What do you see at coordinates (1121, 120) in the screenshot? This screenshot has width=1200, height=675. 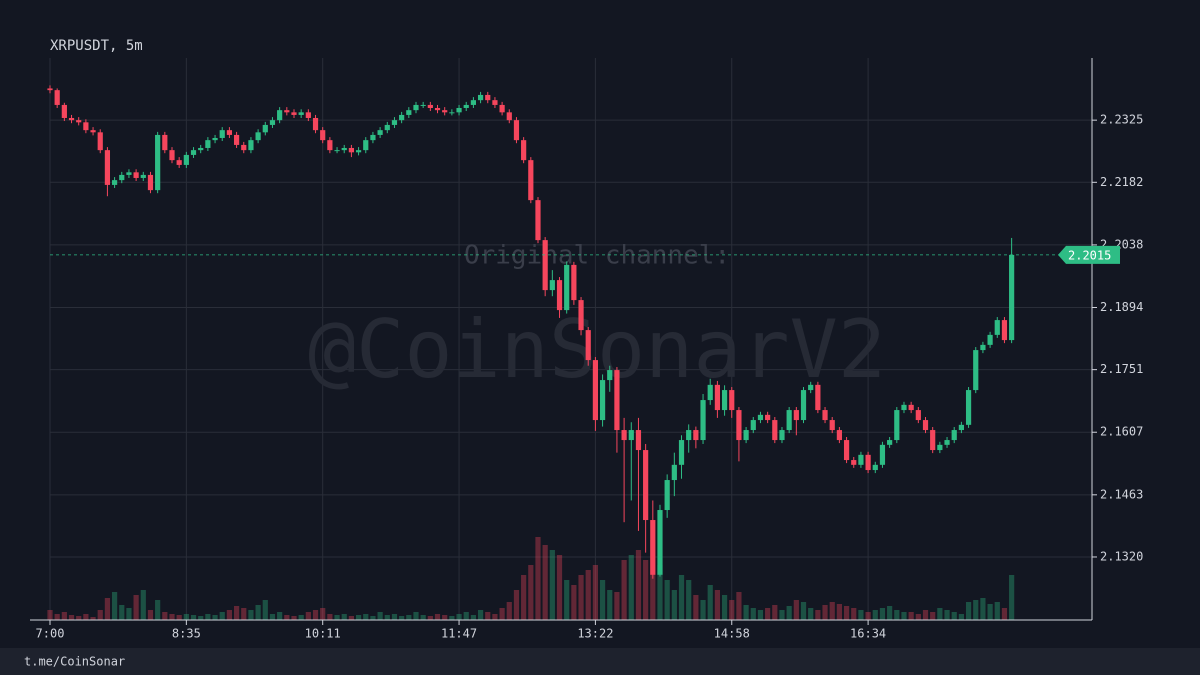 I see `y-tick-label: 2.2325` at bounding box center [1121, 120].